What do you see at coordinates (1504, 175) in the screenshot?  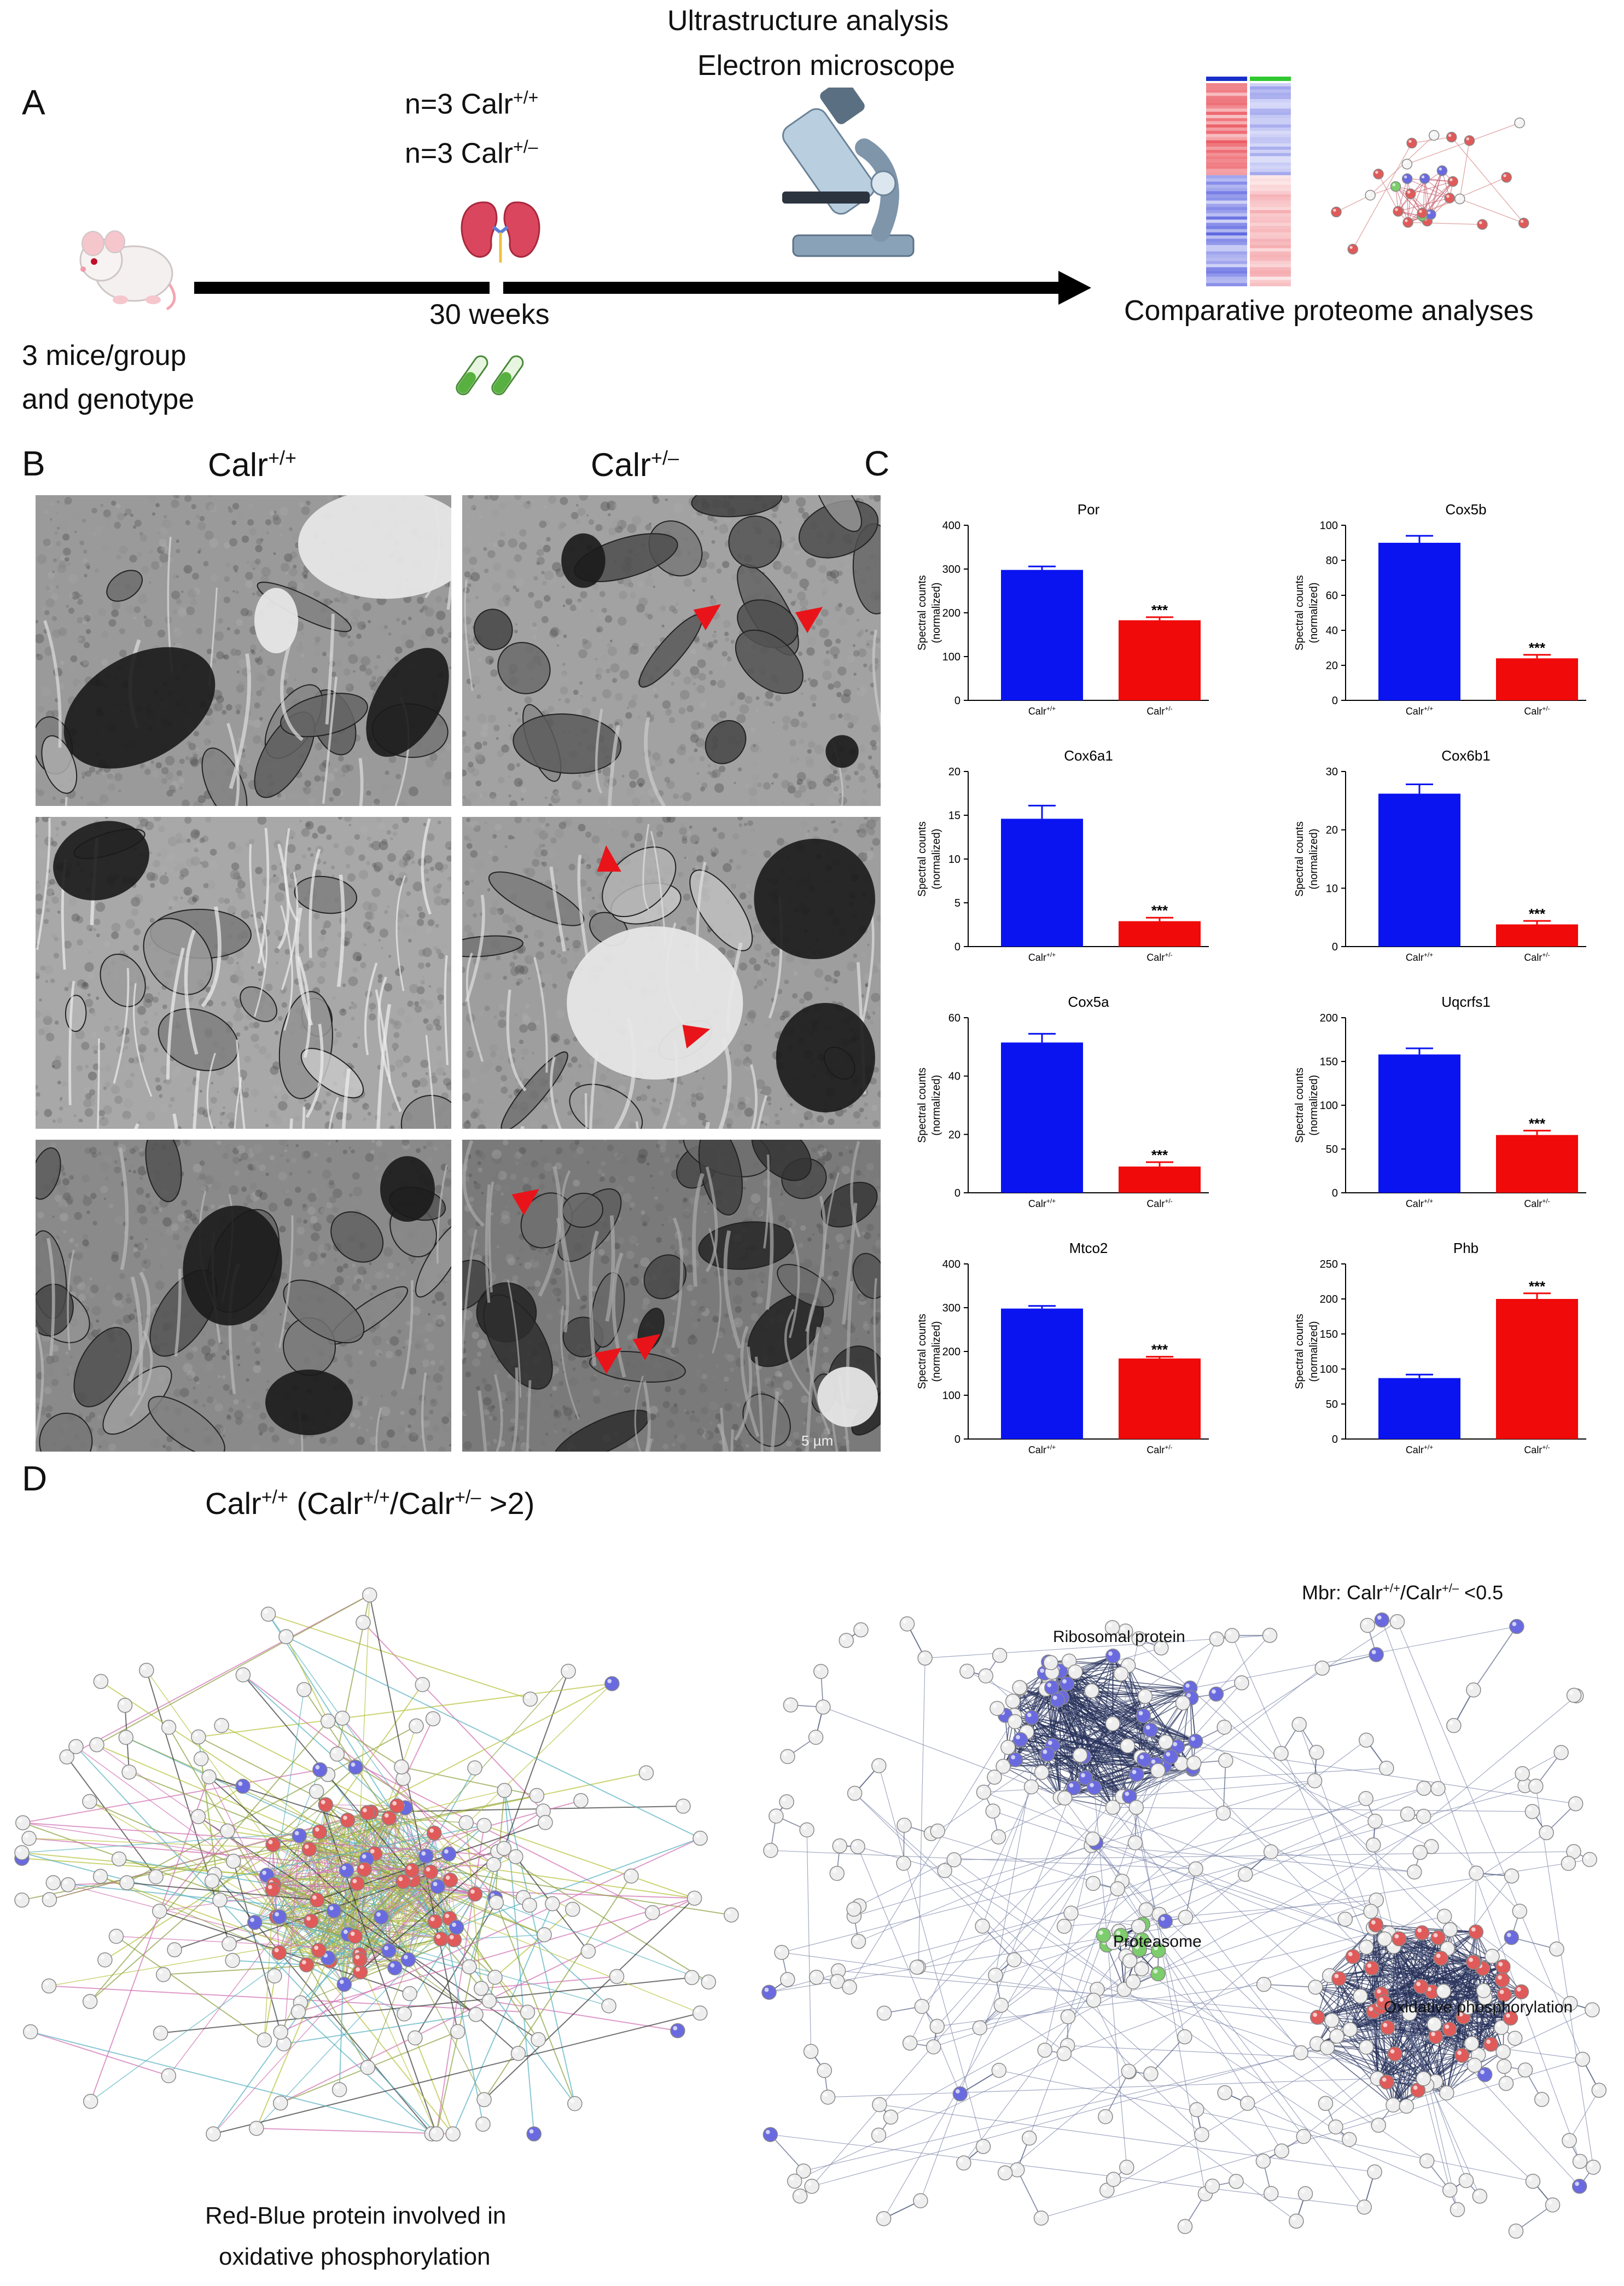 I see `network-node-highlight` at bounding box center [1504, 175].